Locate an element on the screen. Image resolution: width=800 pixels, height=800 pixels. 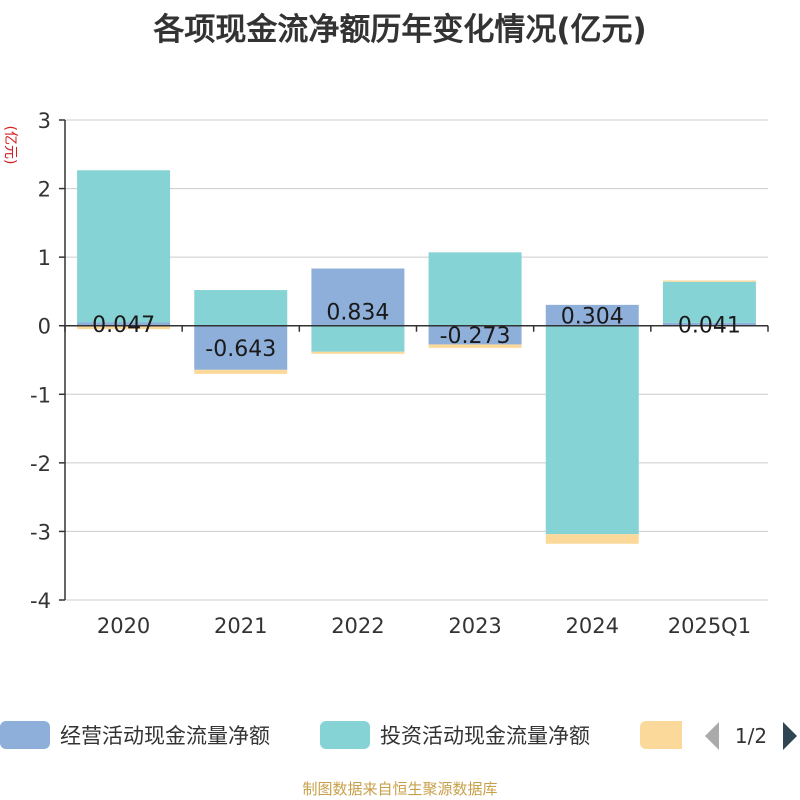
data-label: -0.273 is located at coordinates (475, 336).